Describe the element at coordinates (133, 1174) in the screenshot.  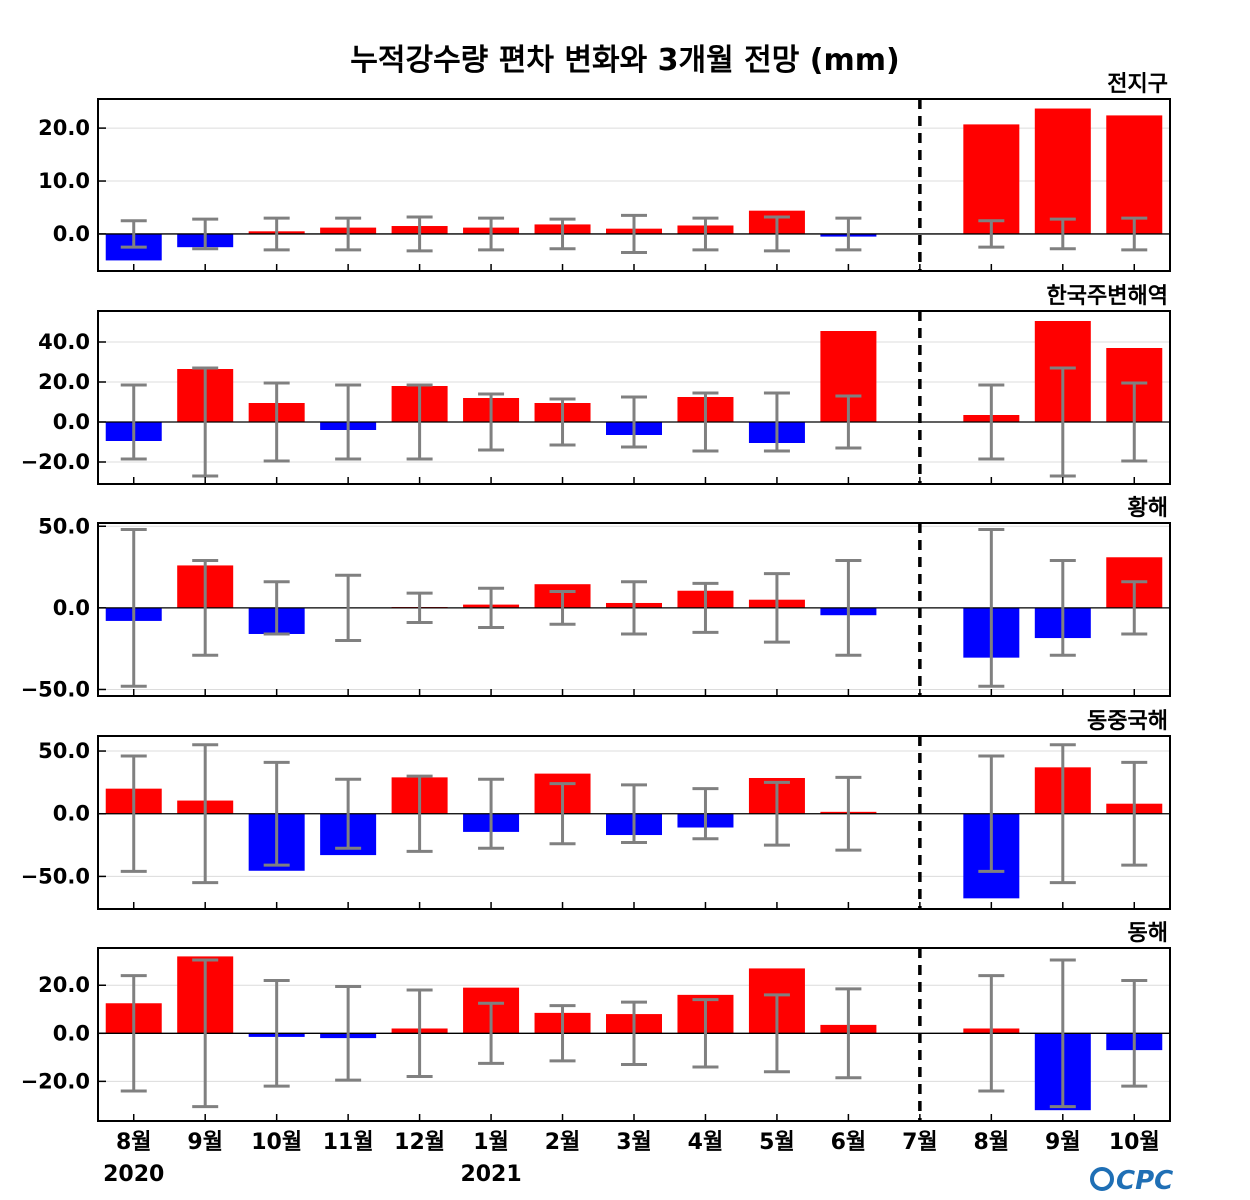
I see `year-label: 2020` at that location.